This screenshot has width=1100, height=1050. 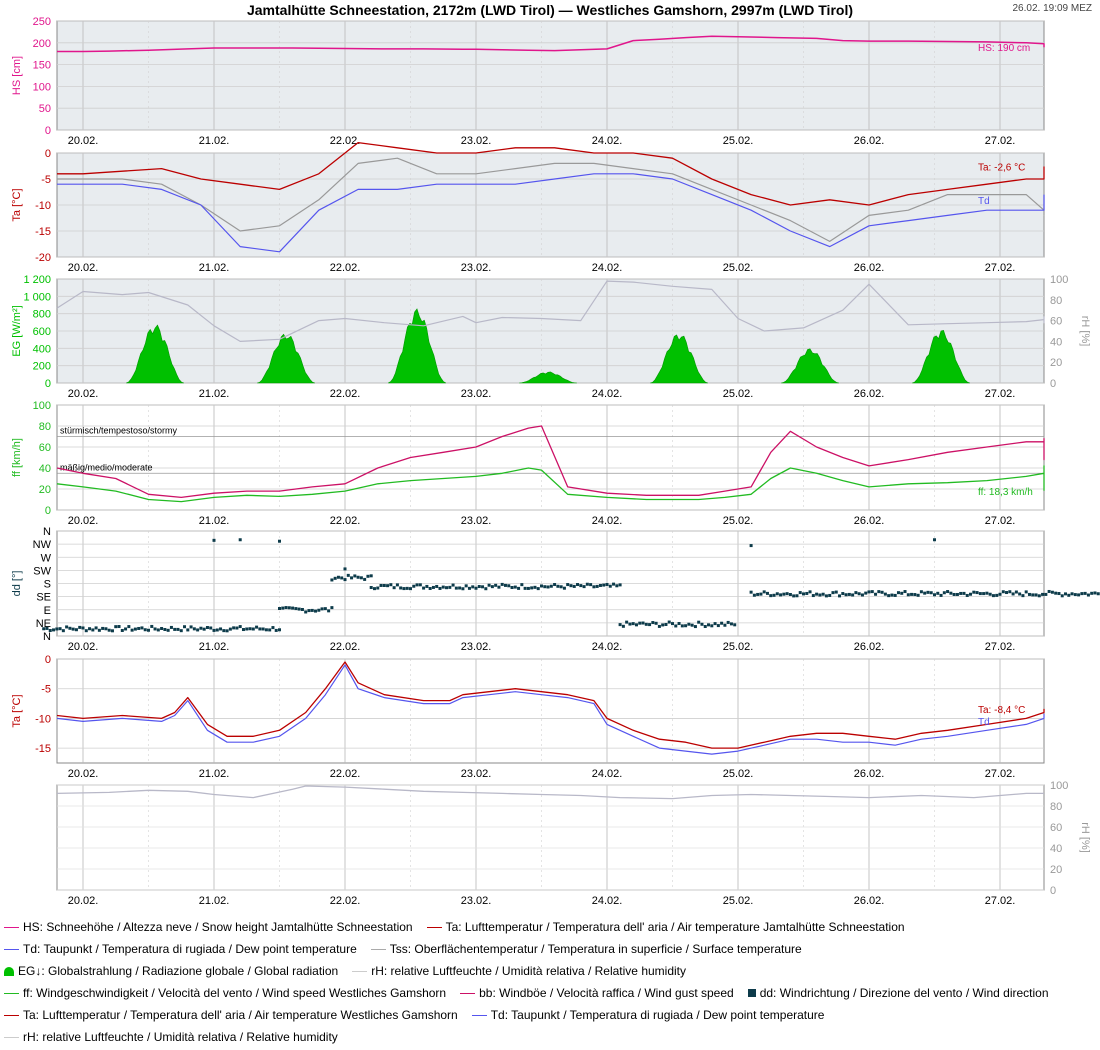 I want to click on x-tick-label: 25.02., so click(x=738, y=268).